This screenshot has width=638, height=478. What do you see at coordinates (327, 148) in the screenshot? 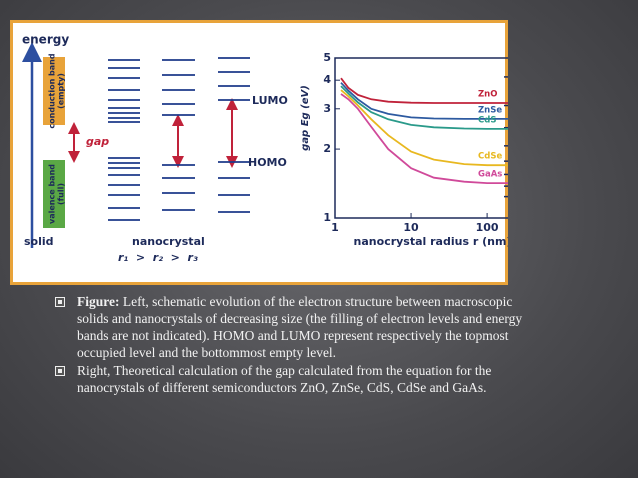
I see `y-tick-label: 2` at bounding box center [327, 148].